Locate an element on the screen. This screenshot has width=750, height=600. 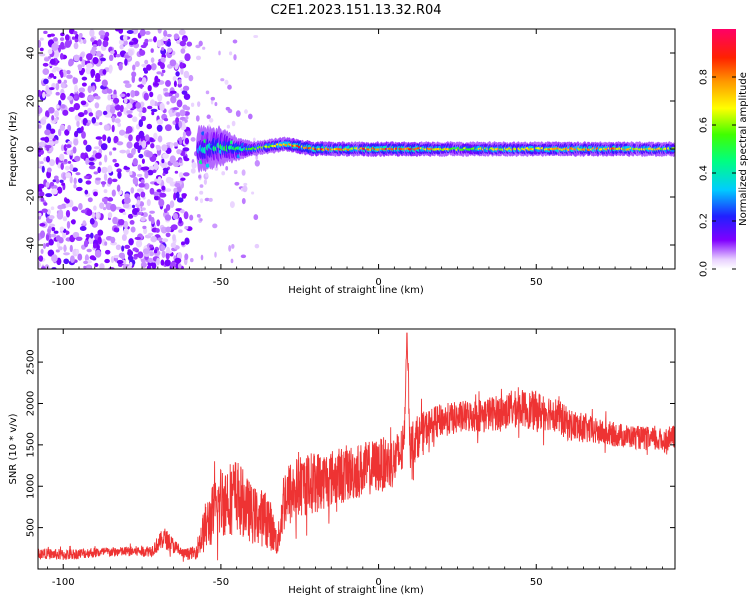
colorbar-ticks: 0.0 0.2 0.4 0.6 0.8 is located at coordinates (717, 173).